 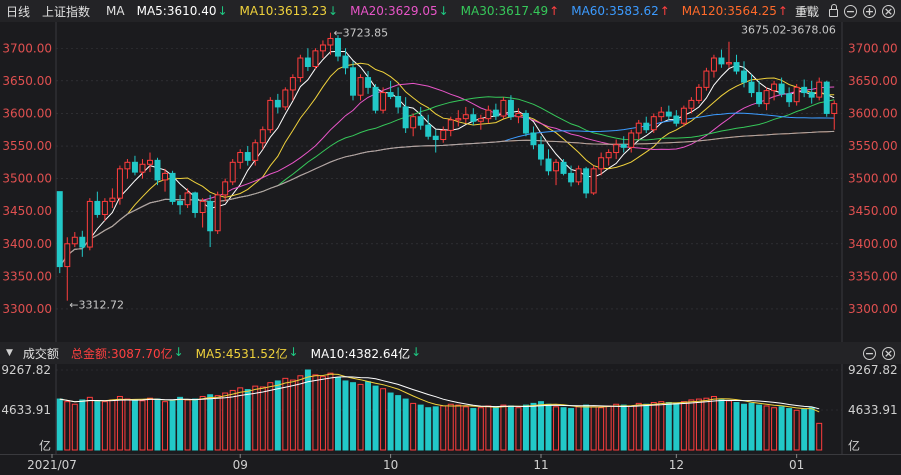 I want to click on time-axis-labels: 2021/07 09 10 11 12 01, so click(x=450, y=463).